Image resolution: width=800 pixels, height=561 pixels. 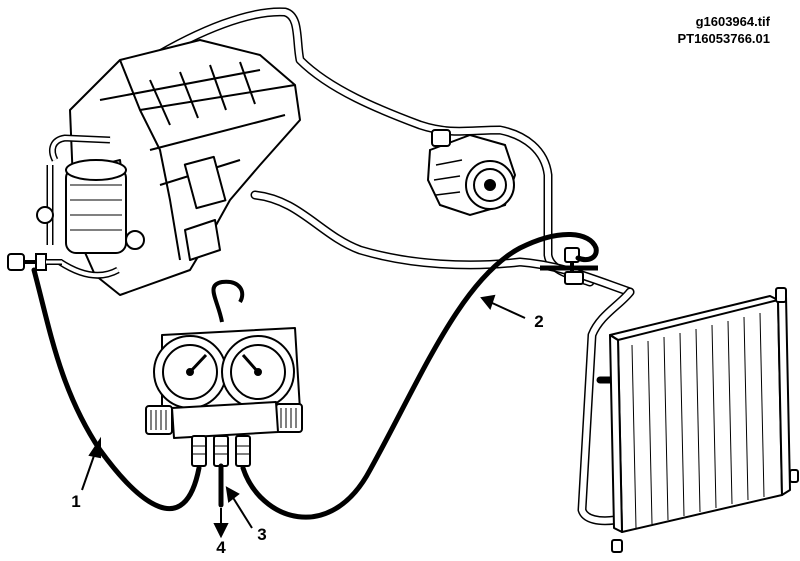 I want to click on callout-1: 1, so click(x=75, y=501).